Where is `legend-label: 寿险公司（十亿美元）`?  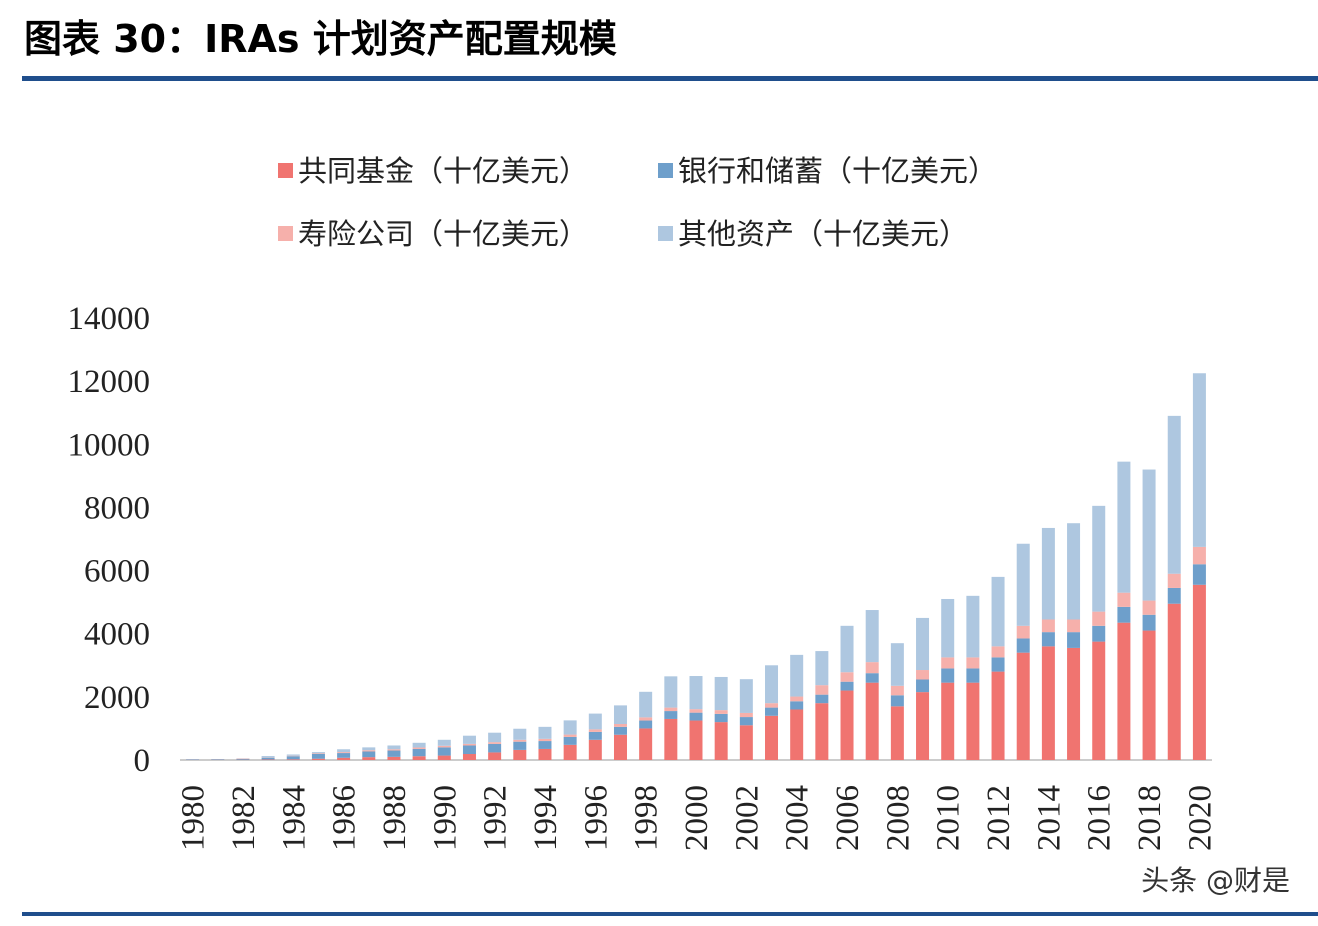 legend-label: 寿险公司（十亿美元） is located at coordinates (443, 234).